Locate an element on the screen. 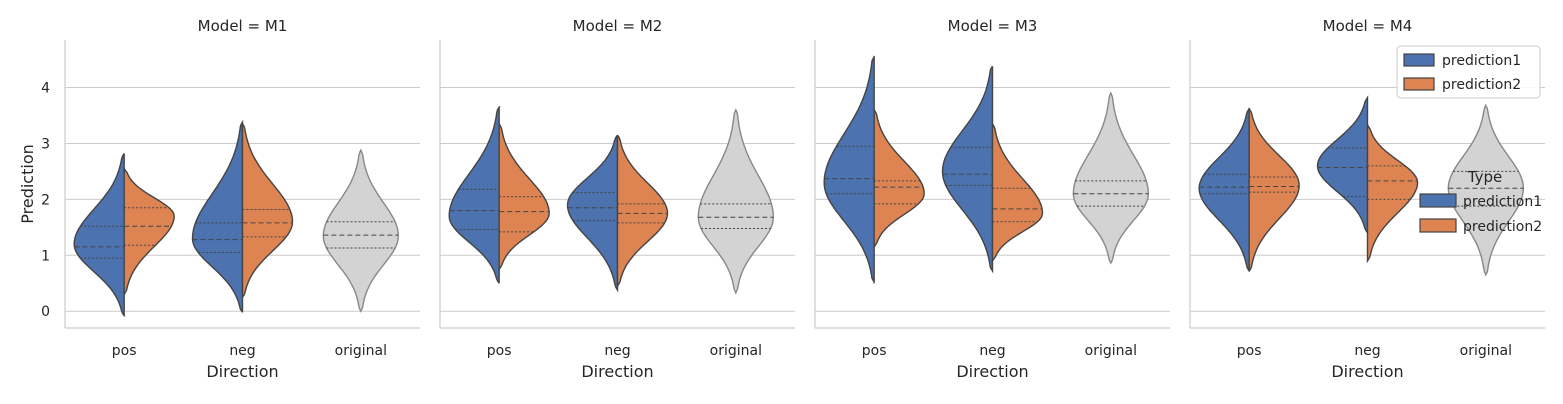  y-tick-label: 3 is located at coordinates (45, 144).